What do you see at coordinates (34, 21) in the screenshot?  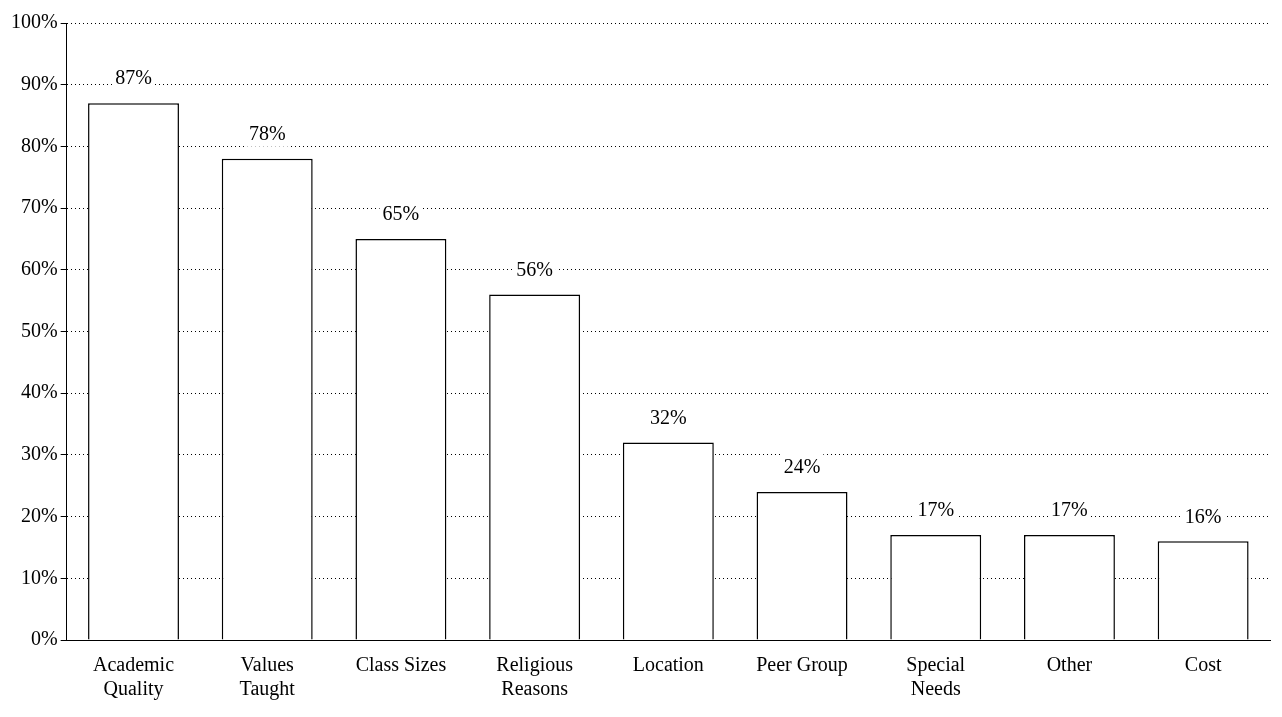 I see `y-tick-label: 100%` at bounding box center [34, 21].